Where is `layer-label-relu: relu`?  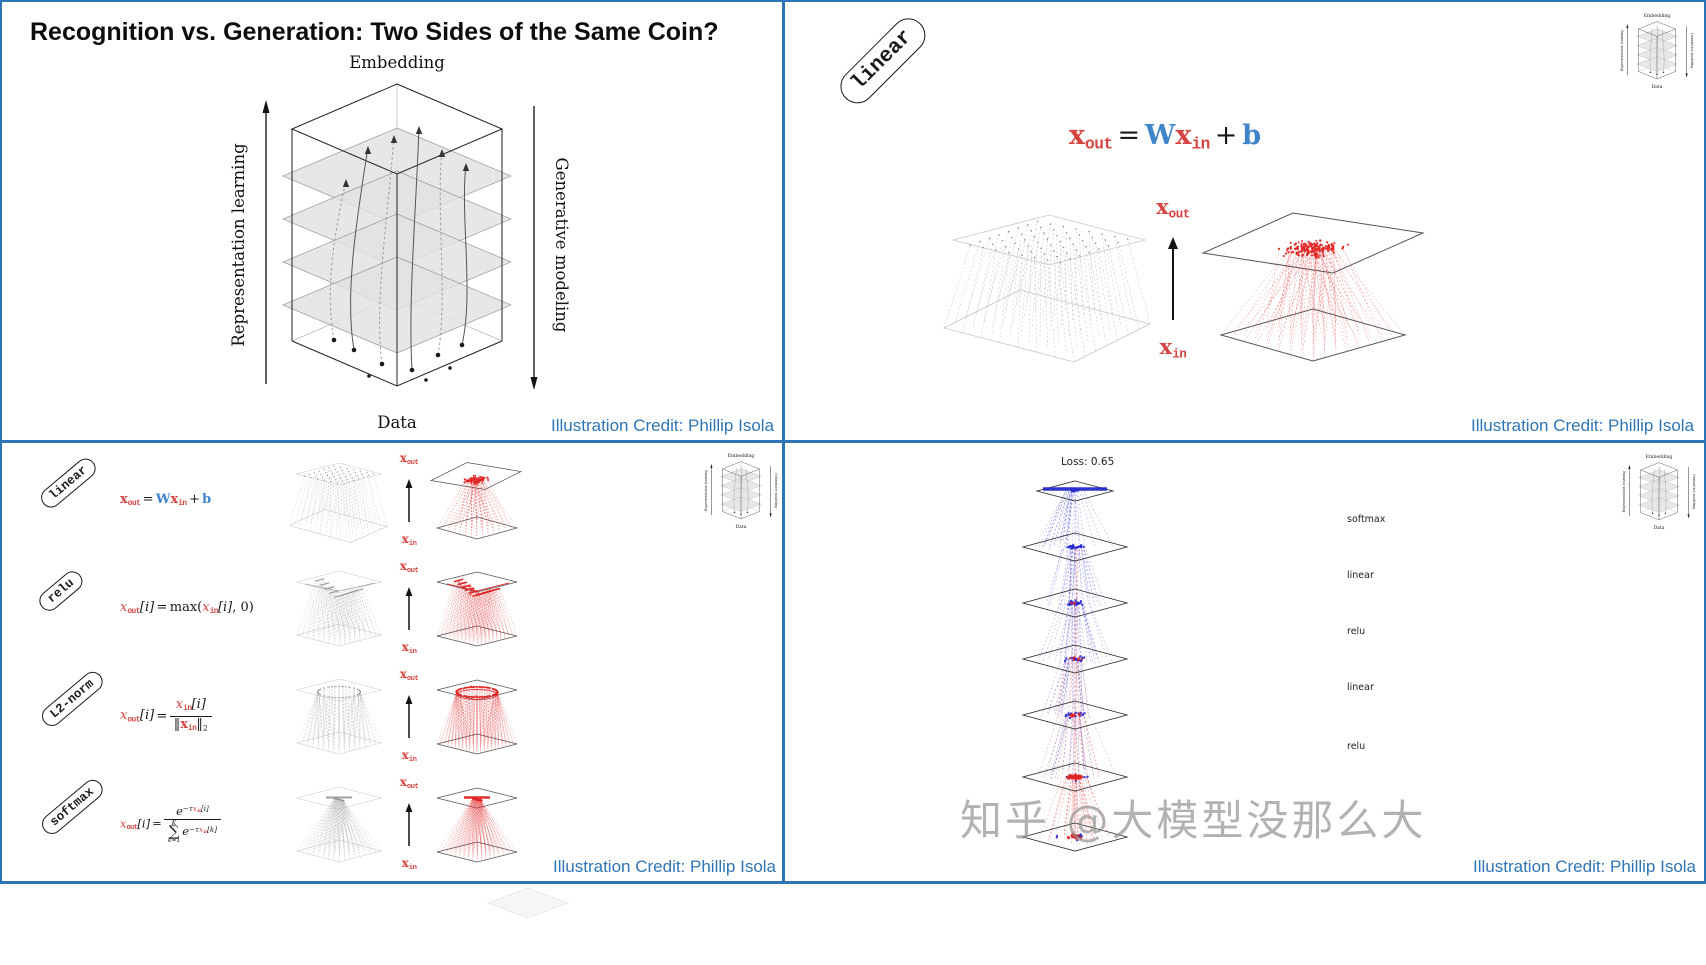
layer-label-relu: relu is located at coordinates (1356, 631).